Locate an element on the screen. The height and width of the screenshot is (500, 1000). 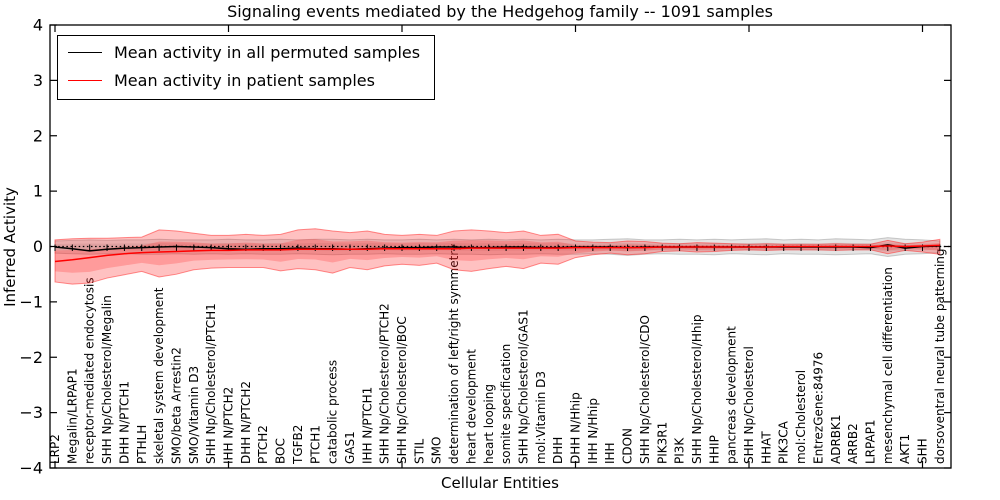
x-tick-label: DHH N/PTCH2 is located at coordinates (246, 422).